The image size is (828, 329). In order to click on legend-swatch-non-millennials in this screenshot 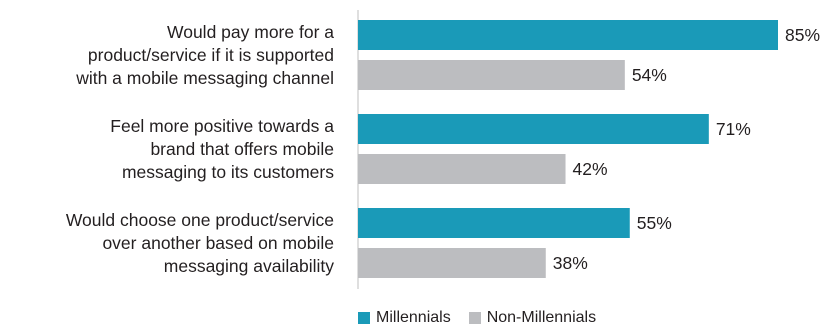, I will do `click(474, 318)`.